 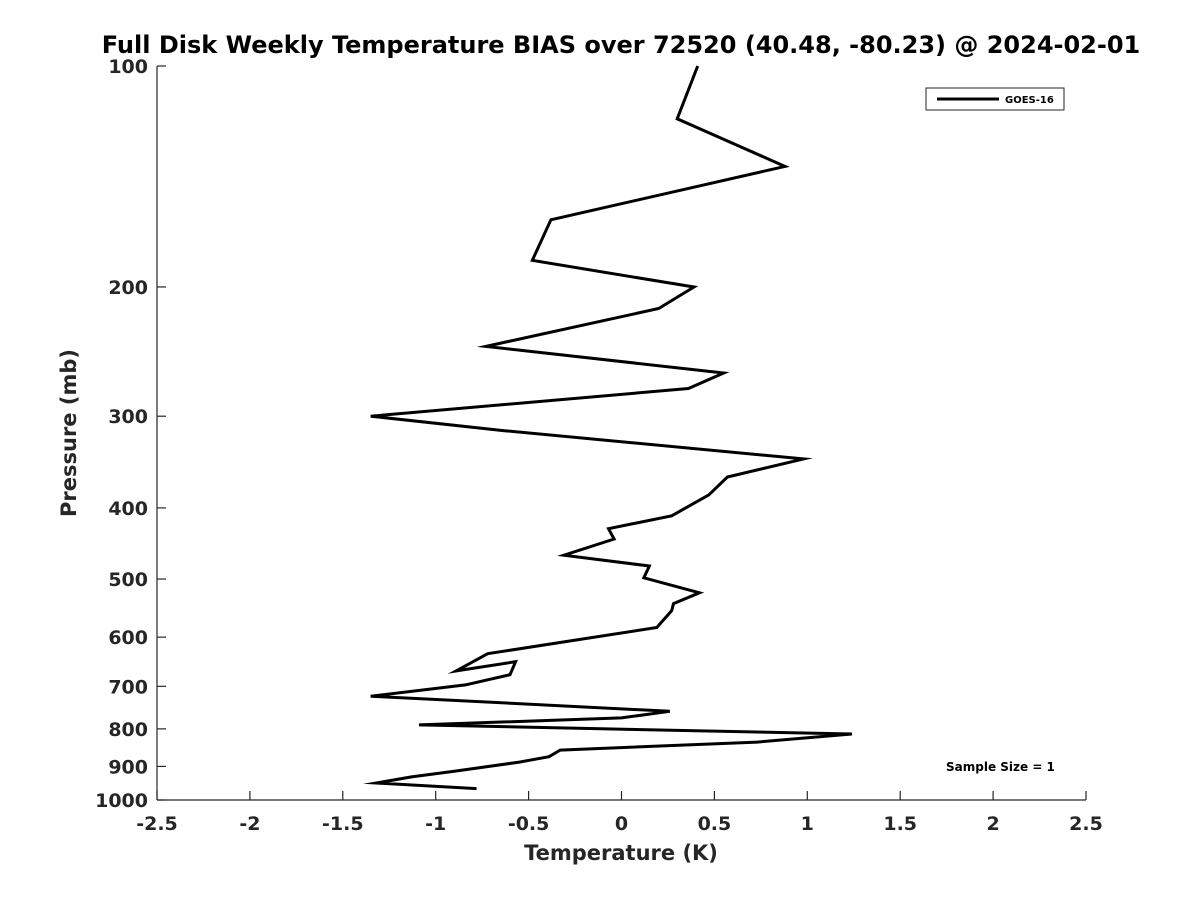 I want to click on y-tick-label: 400, so click(x=128, y=509).